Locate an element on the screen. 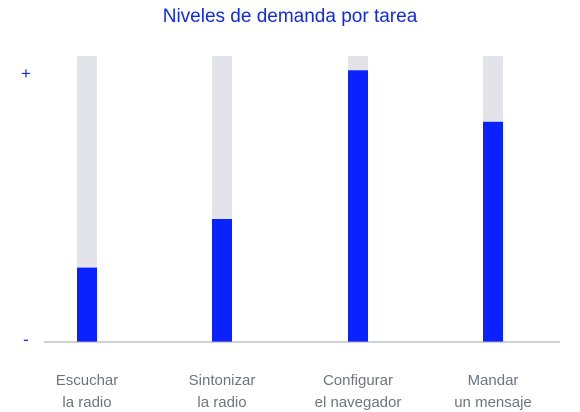 Image resolution: width=580 pixels, height=412 pixels. y-tick-max: + is located at coordinates (26, 73).